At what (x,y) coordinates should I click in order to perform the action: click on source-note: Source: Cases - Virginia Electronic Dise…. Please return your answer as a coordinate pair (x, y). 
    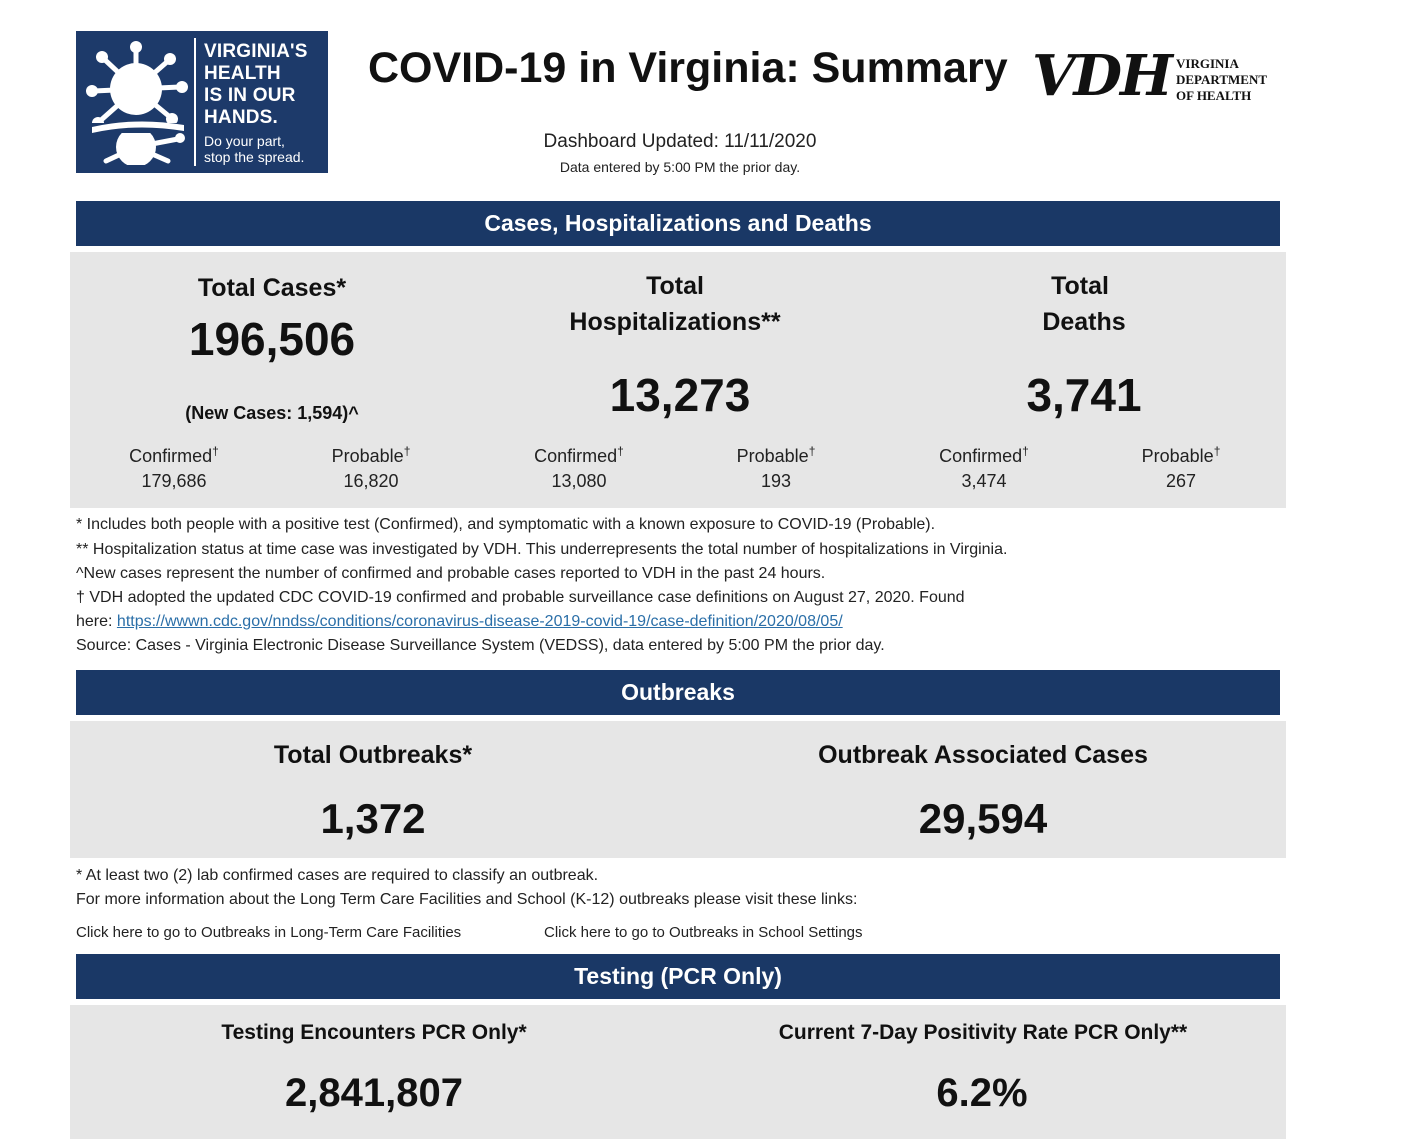
    Looking at the image, I should click on (480, 645).